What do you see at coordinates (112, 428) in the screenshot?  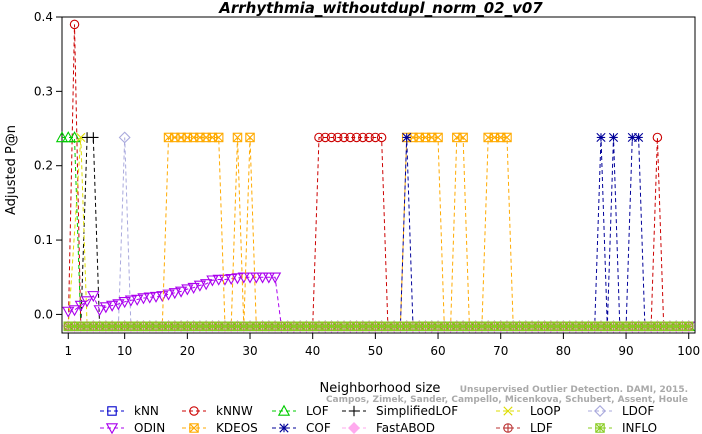 I see `legend-marker-odin` at bounding box center [112, 428].